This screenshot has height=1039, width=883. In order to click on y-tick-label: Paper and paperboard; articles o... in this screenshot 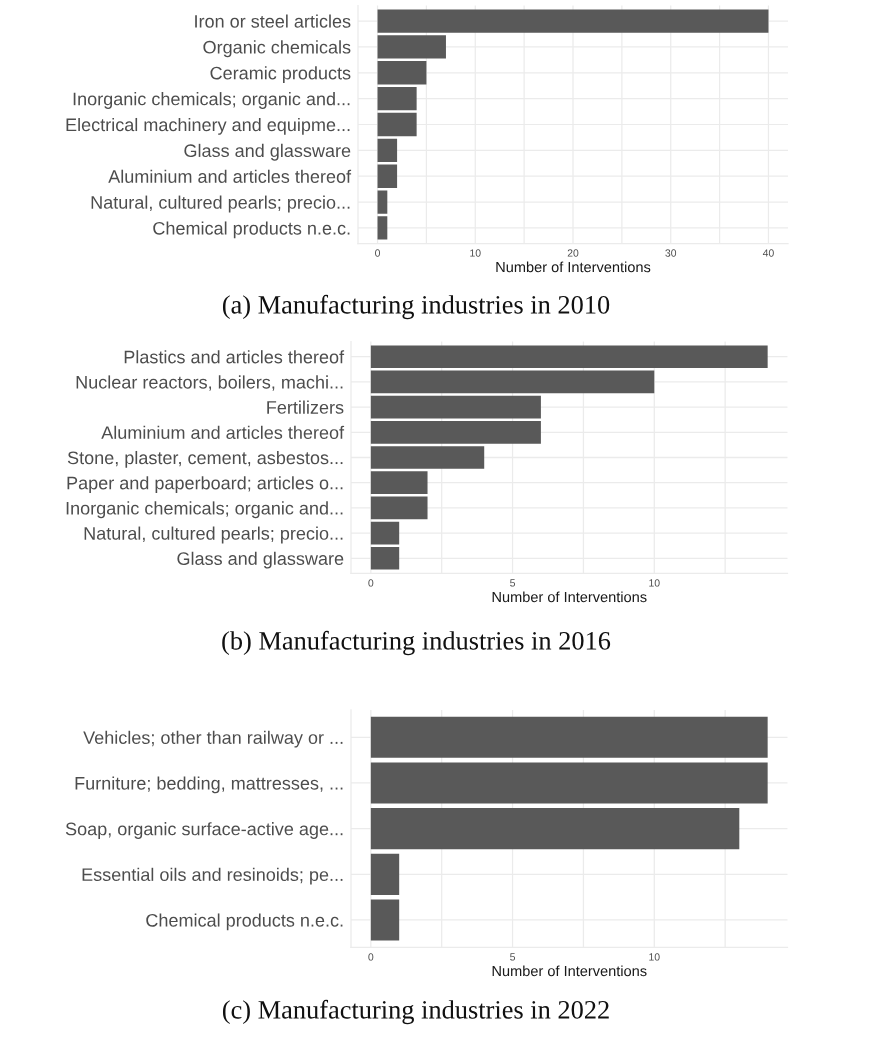, I will do `click(205, 484)`.